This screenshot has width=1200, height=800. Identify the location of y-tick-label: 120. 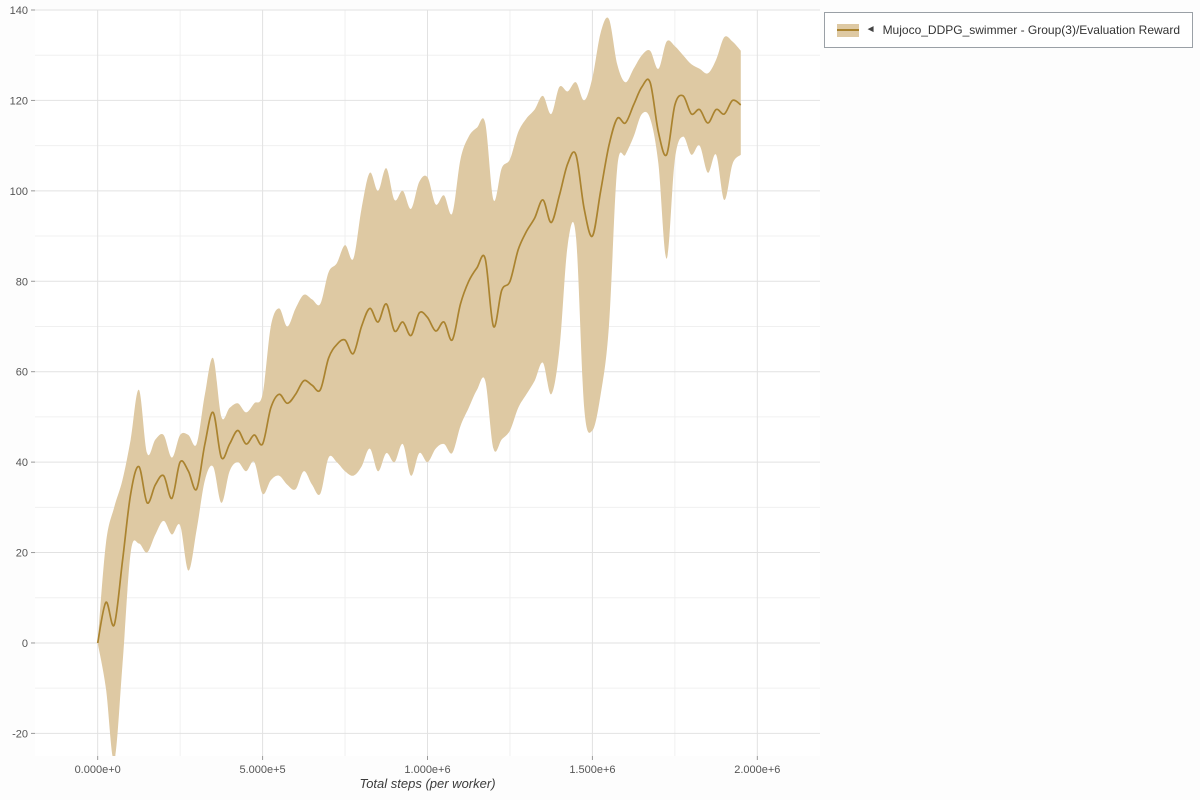
(19, 101).